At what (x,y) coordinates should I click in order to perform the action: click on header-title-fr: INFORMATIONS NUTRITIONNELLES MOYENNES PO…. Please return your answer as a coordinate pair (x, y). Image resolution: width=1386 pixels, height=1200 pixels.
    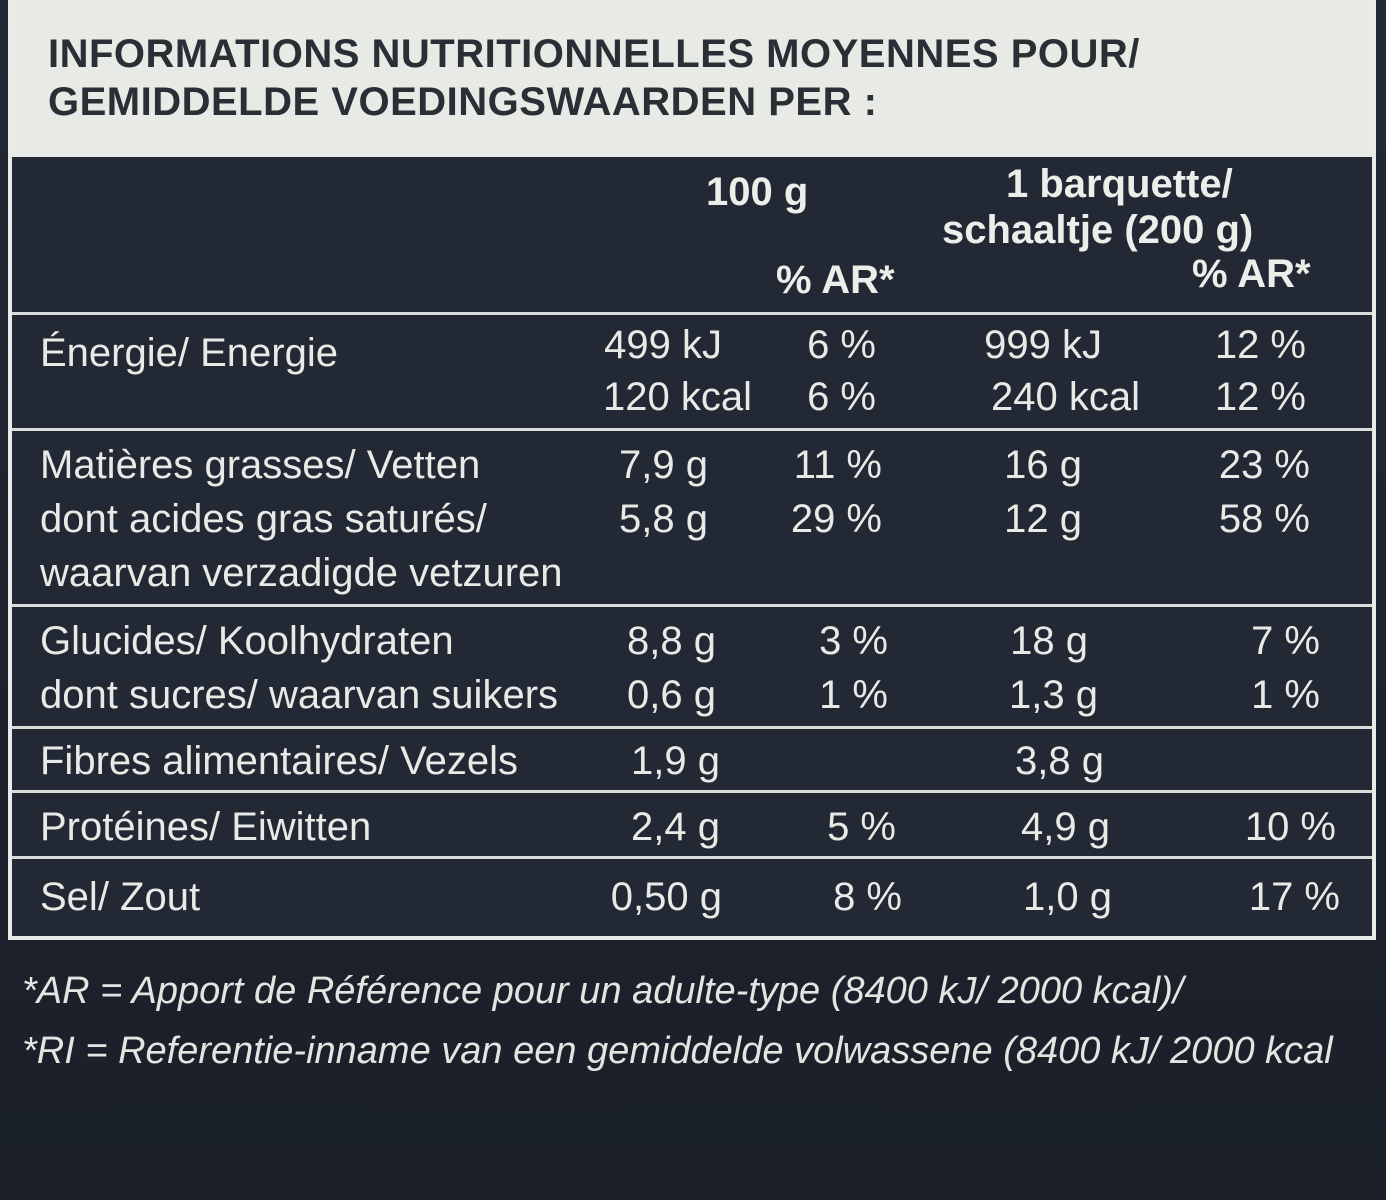
    Looking at the image, I should click on (594, 54).